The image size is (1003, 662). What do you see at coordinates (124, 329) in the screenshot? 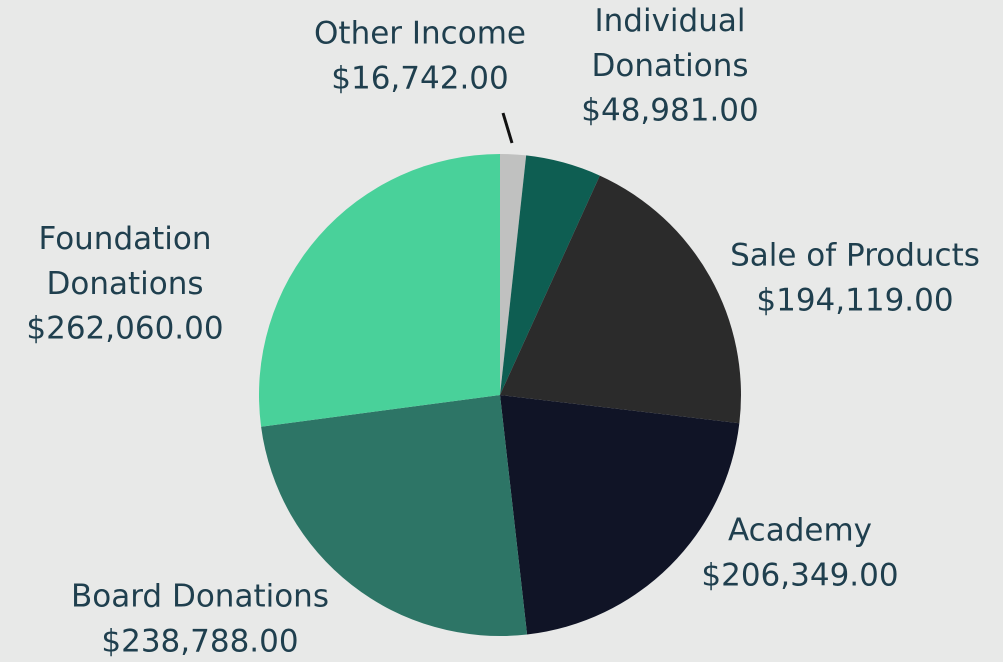
I see `slice-value-label: $262,060.00` at bounding box center [124, 329].